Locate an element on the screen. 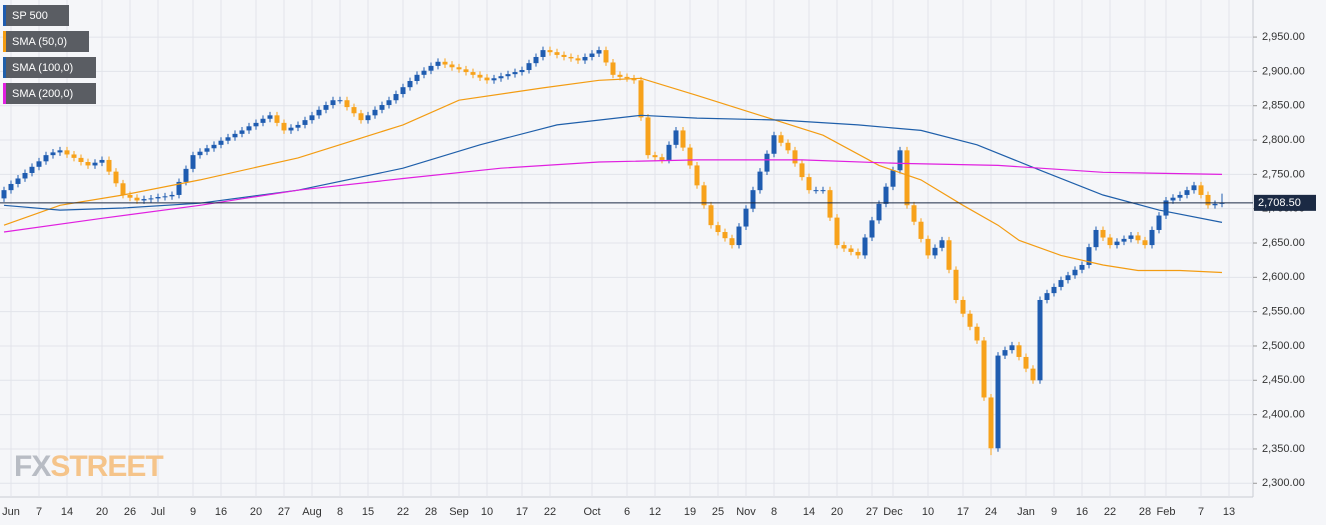  x-tick-label: 10 is located at coordinates (487, 512).